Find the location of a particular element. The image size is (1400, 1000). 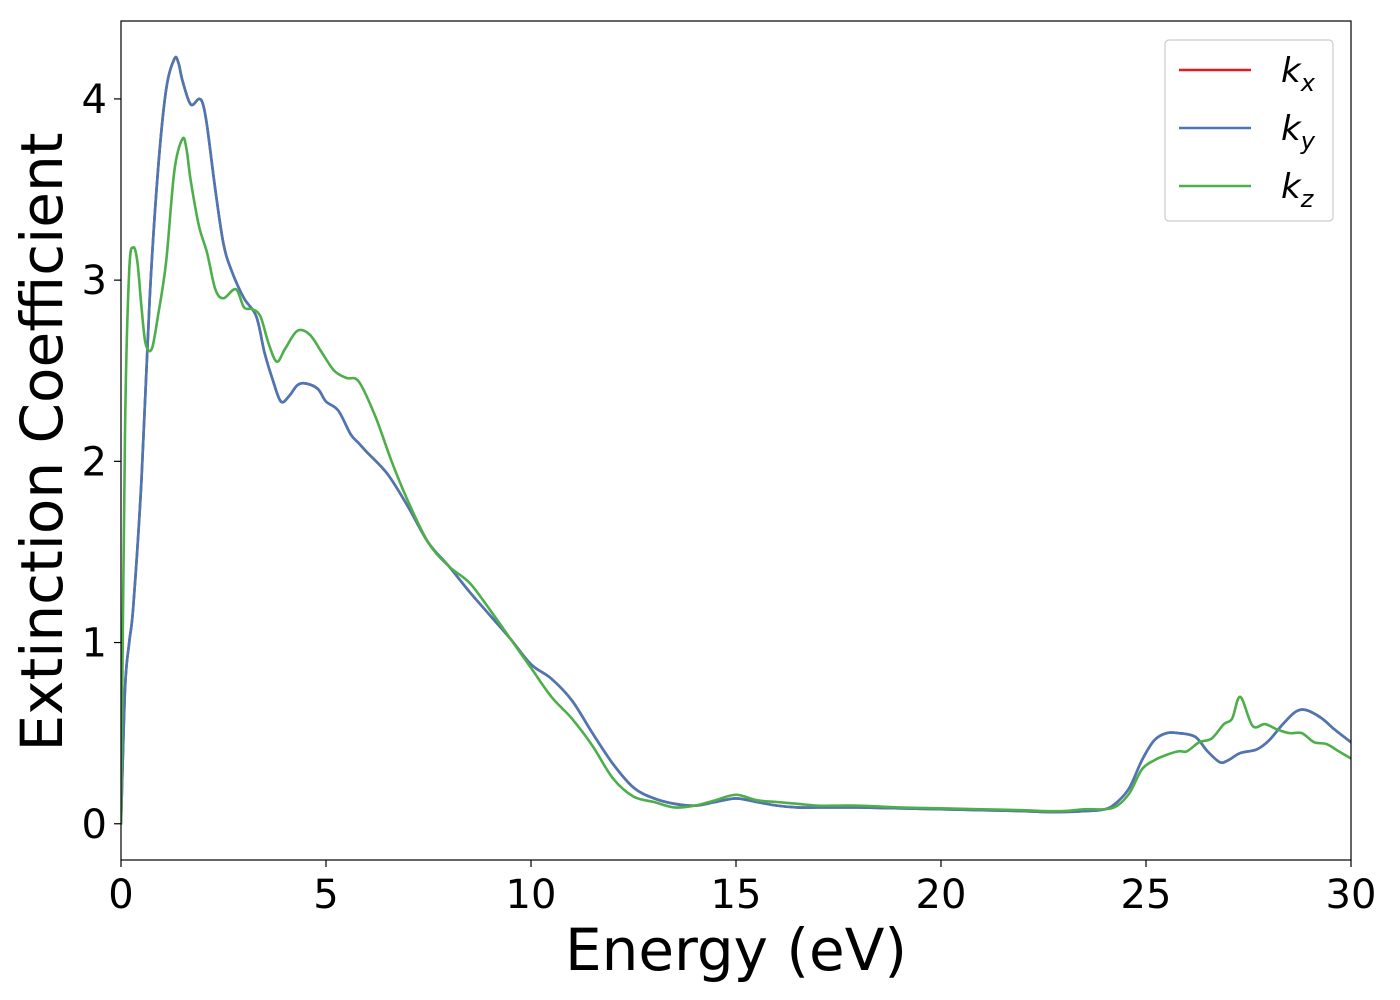

x-tick-label: 5 is located at coordinates (325, 895).